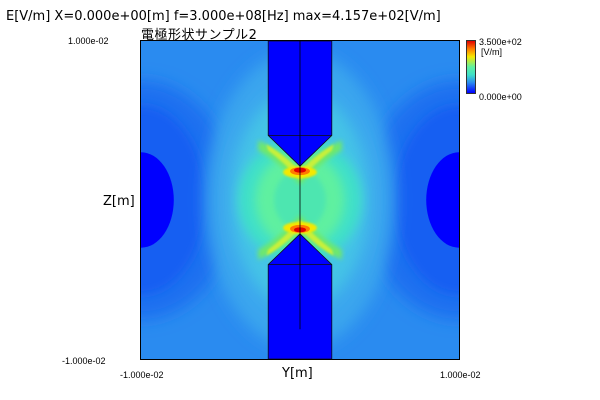  What do you see at coordinates (157, 200) in the screenshot?
I see `left-field-lobe` at bounding box center [157, 200].